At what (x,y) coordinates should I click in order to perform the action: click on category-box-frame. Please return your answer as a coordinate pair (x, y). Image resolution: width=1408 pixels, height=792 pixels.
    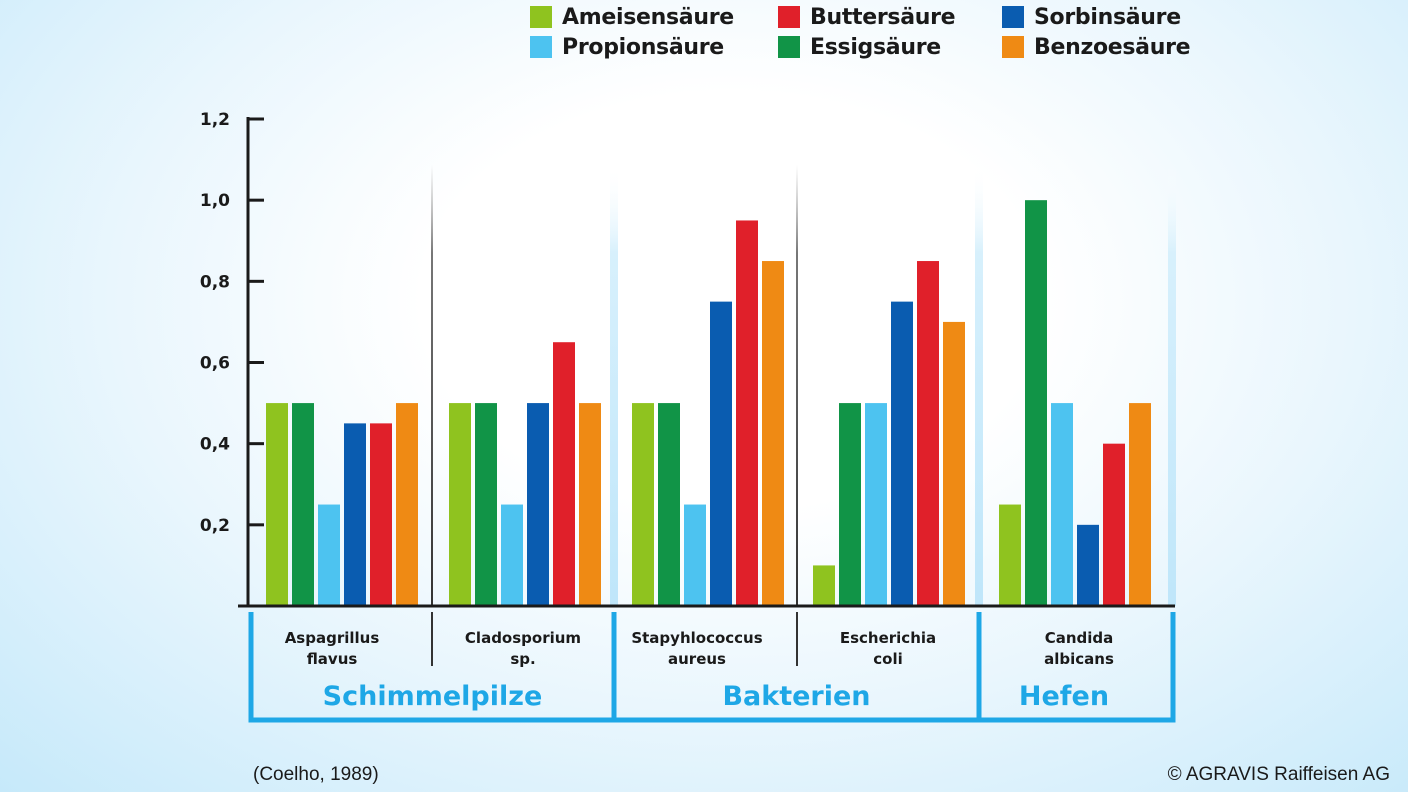
    Looking at the image, I should click on (712, 667).